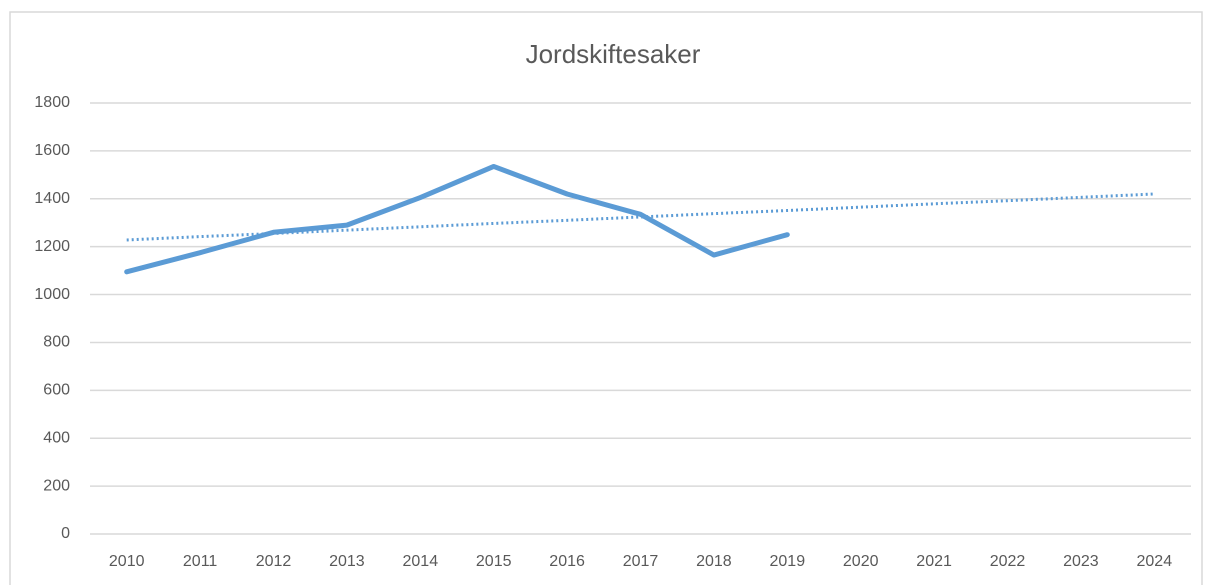  I want to click on x-tick-label: 2024, so click(1155, 561).